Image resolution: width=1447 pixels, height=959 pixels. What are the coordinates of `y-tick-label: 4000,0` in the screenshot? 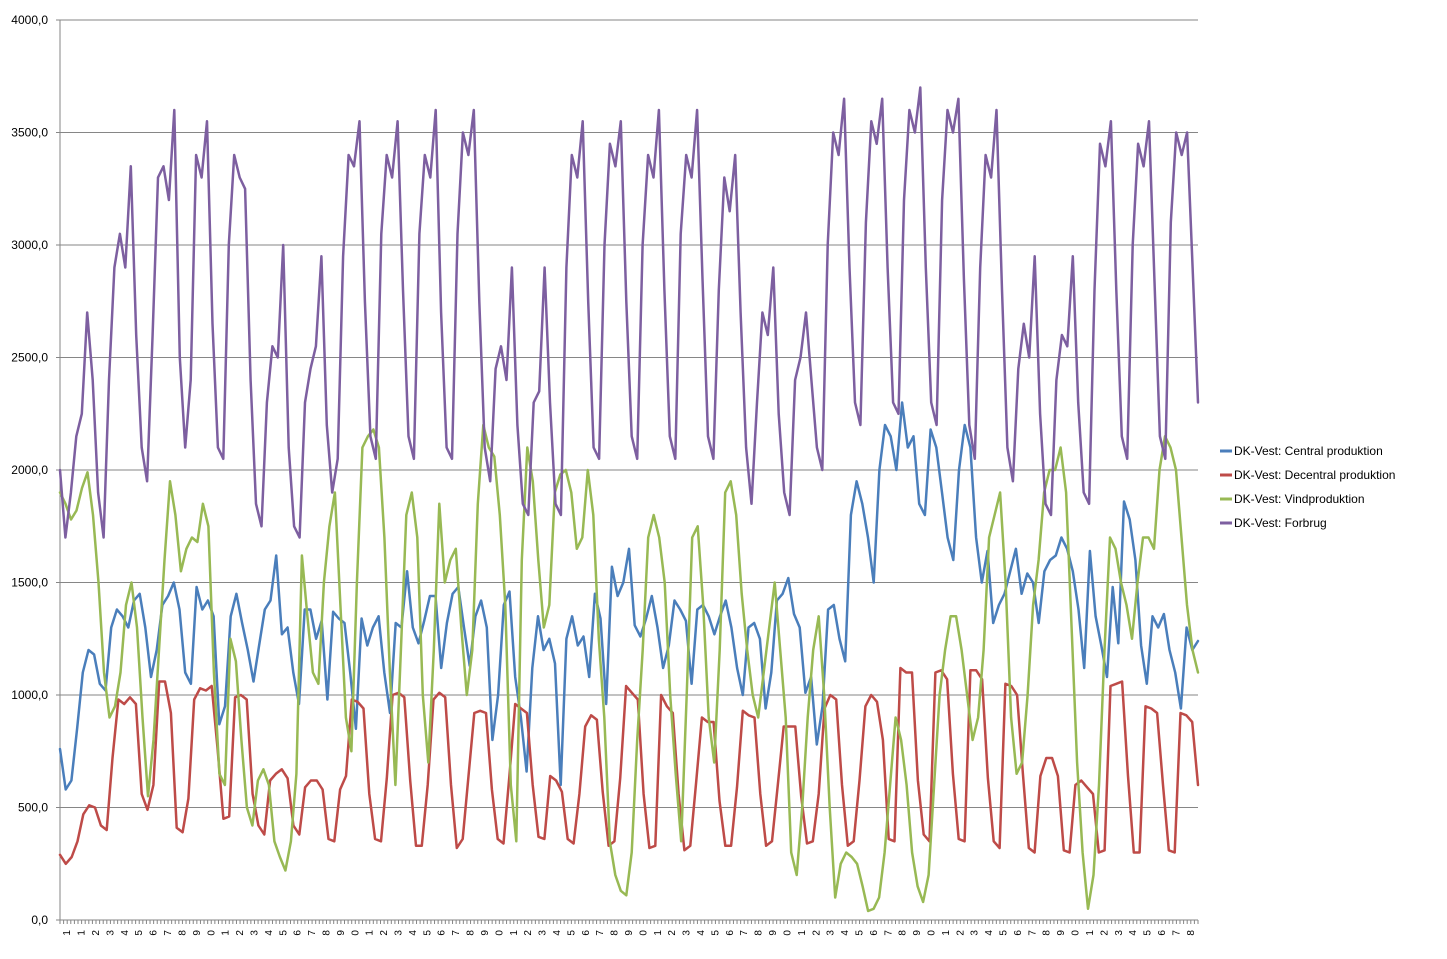 It's located at (29, 20).